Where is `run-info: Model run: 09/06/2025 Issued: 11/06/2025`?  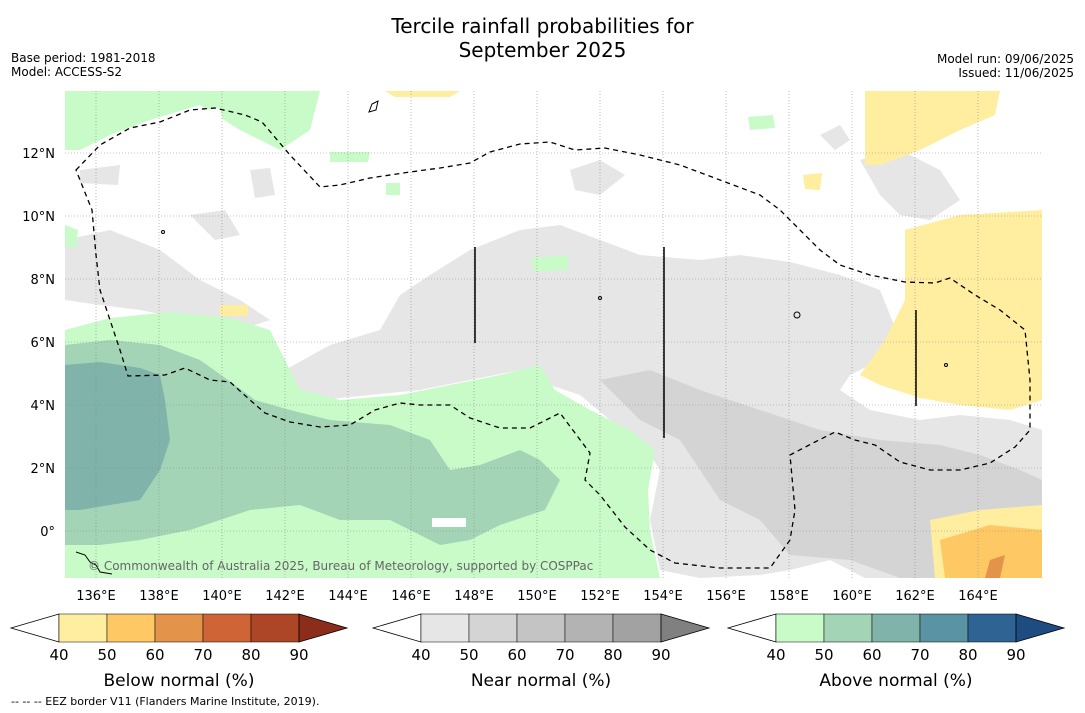
run-info: Model run: 09/06/2025 Issued: 11/06/2025 is located at coordinates (1005, 66).